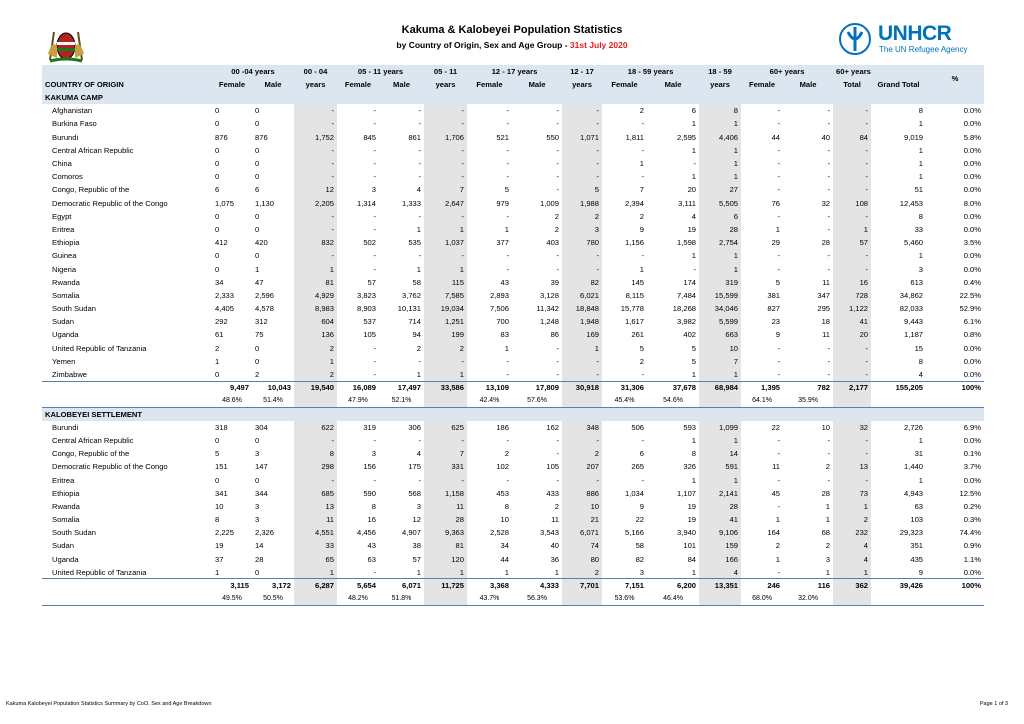 The image size is (1024, 724). I want to click on percent-cell: 56.3%, so click(537, 599).